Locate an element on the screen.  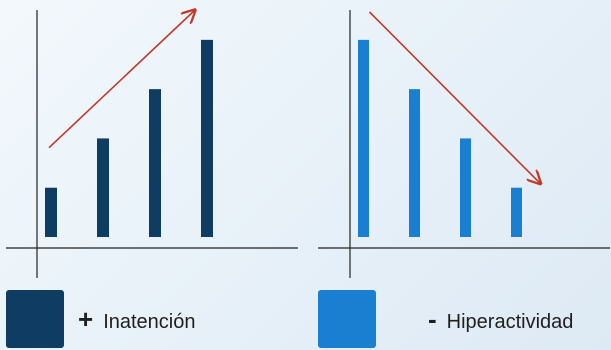
legend-label-inatencion: Inatención is located at coordinates (149, 322).